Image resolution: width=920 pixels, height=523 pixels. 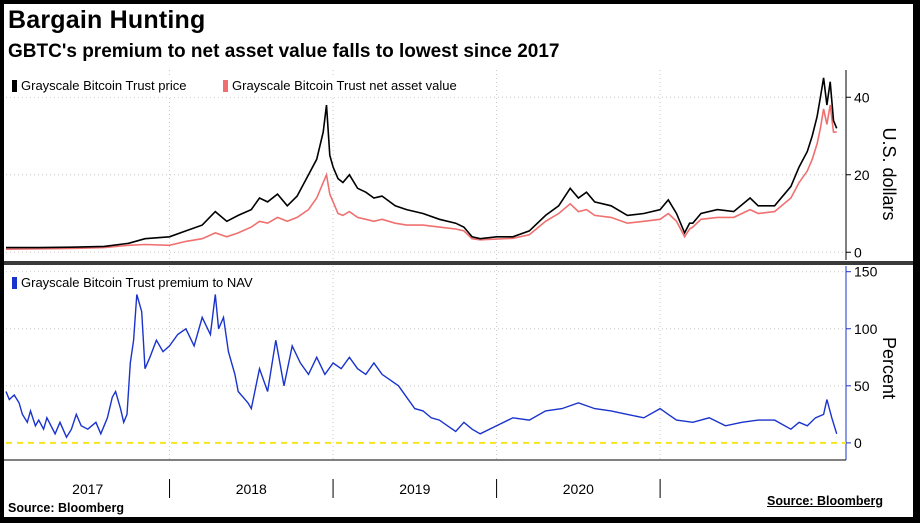 I want to click on premium-y-tick-label: 150, so click(x=866, y=272).